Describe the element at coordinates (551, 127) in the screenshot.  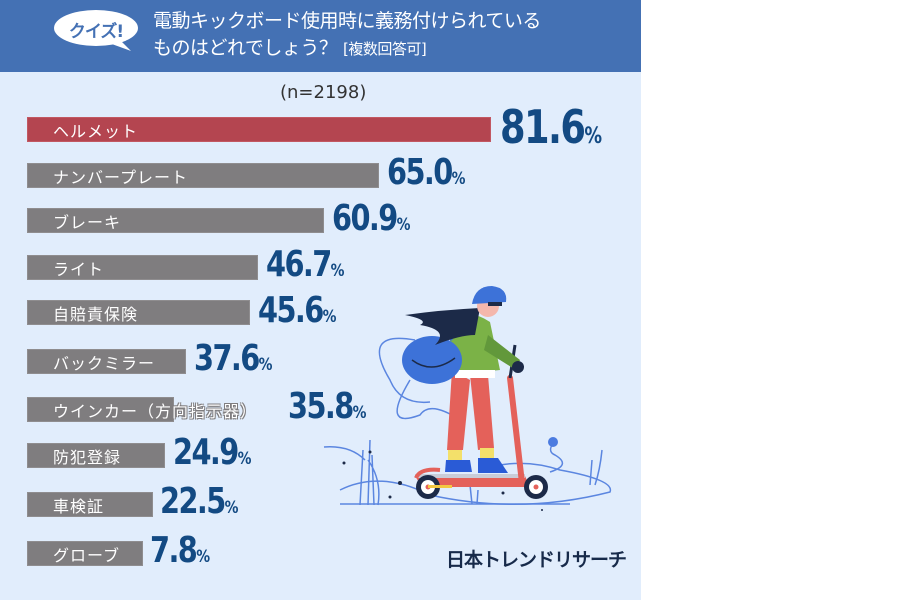
I see `bar-value: 81.6%` at that location.